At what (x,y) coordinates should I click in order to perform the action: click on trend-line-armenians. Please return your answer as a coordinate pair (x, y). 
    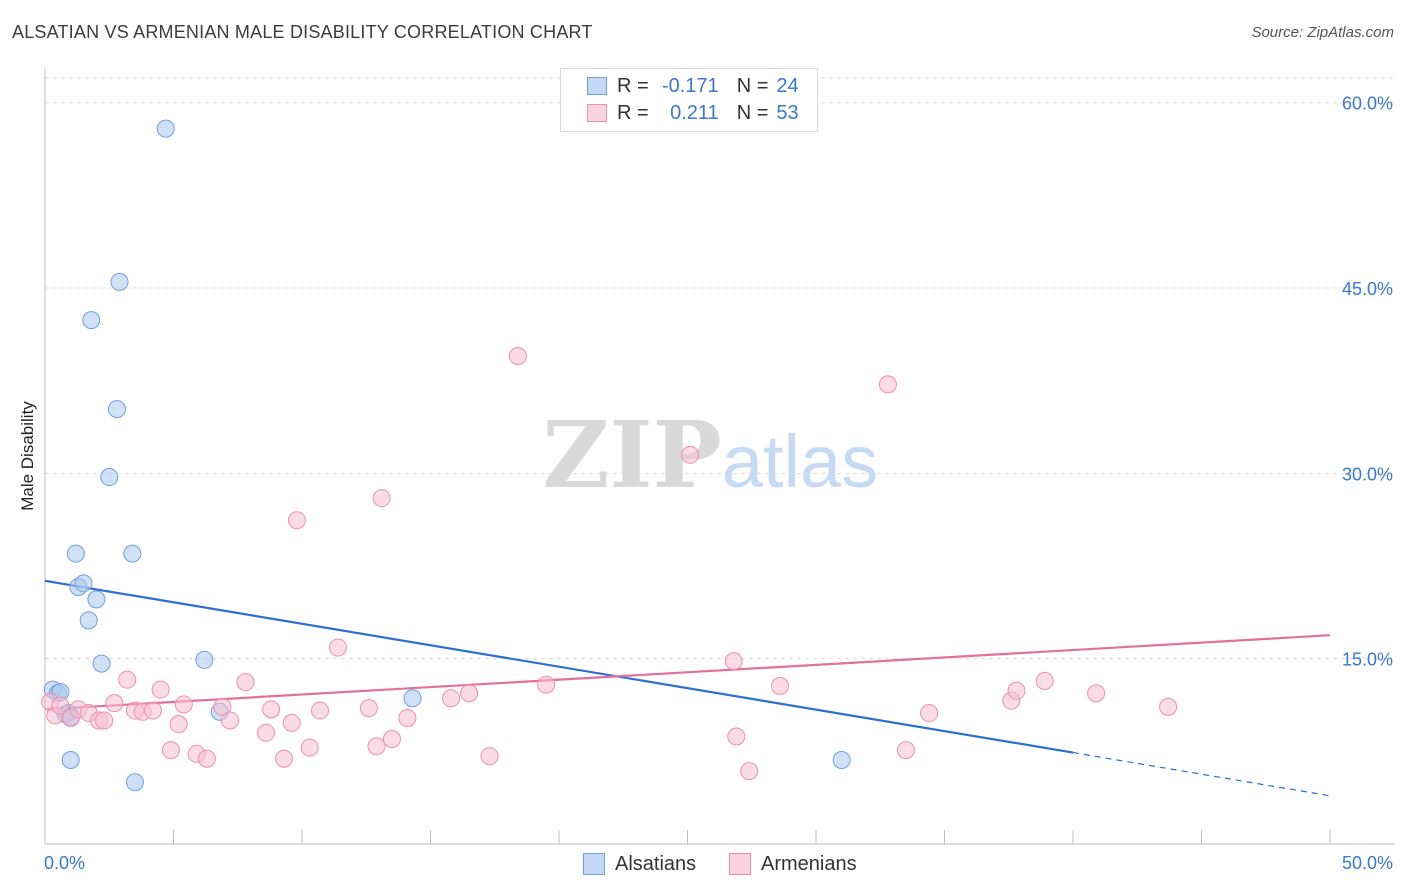
    Looking at the image, I should click on (687, 672).